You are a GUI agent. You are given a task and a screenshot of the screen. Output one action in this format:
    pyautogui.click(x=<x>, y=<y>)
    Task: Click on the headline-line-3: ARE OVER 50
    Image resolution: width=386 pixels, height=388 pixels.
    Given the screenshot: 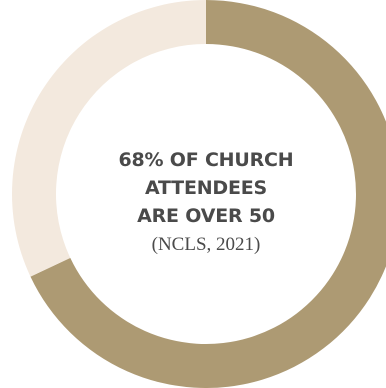 What is the action you would take?
    pyautogui.click(x=206, y=216)
    